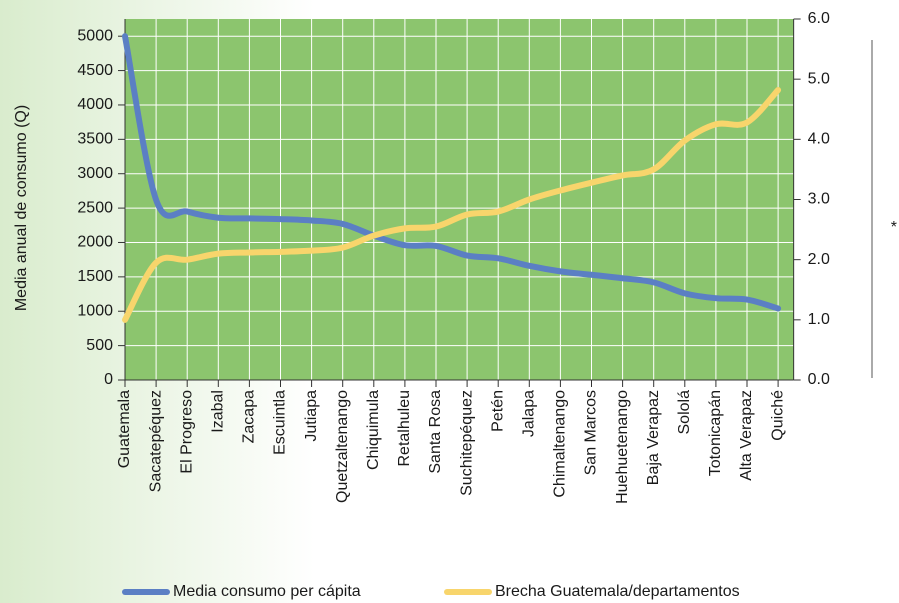 The image size is (899, 603). I want to click on y2-tick-label: 1.0, so click(819, 319).